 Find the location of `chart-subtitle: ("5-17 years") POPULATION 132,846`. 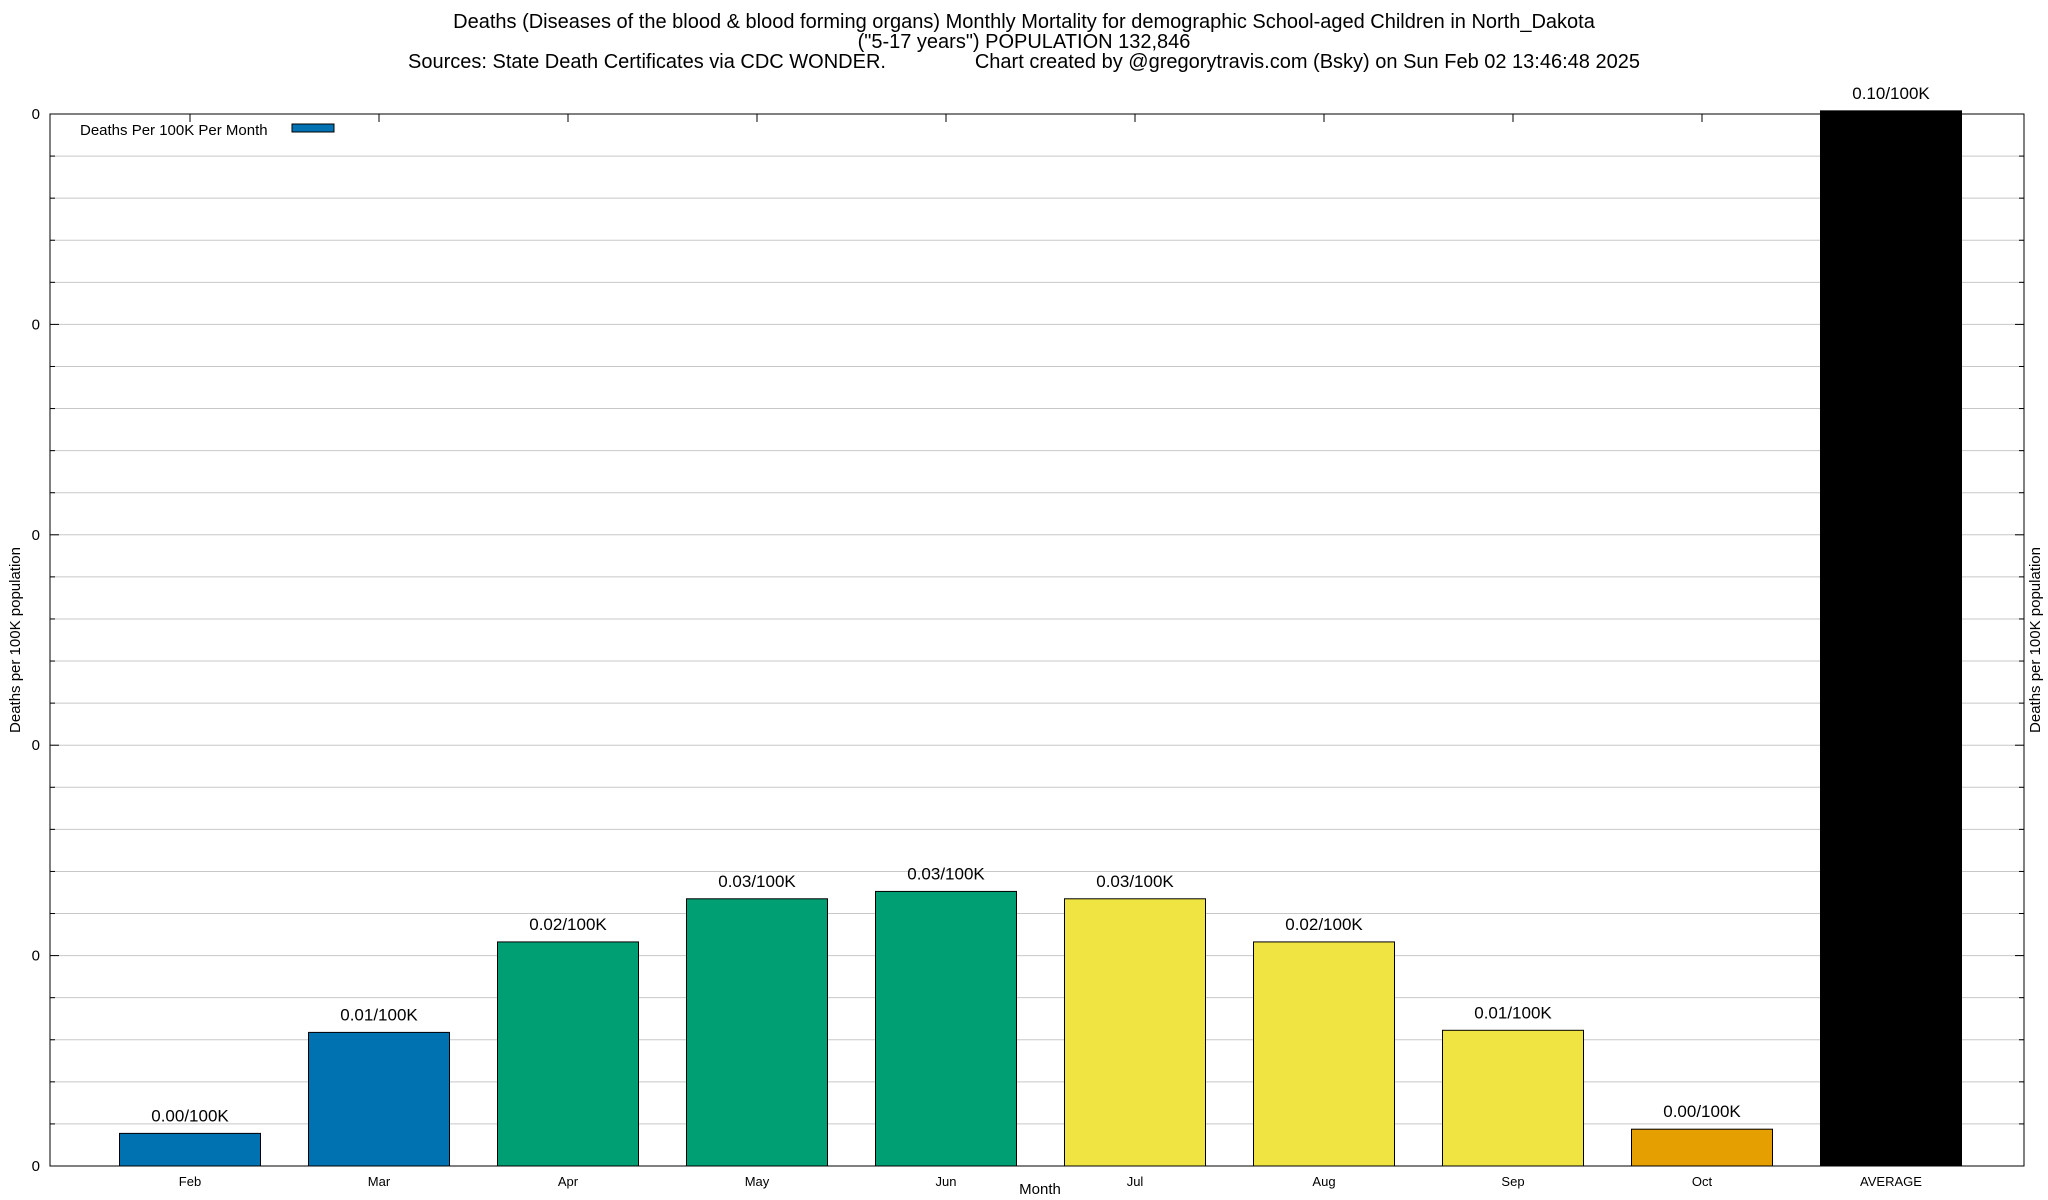

chart-subtitle: ("5-17 years") POPULATION 132,846 is located at coordinates (1024, 42).